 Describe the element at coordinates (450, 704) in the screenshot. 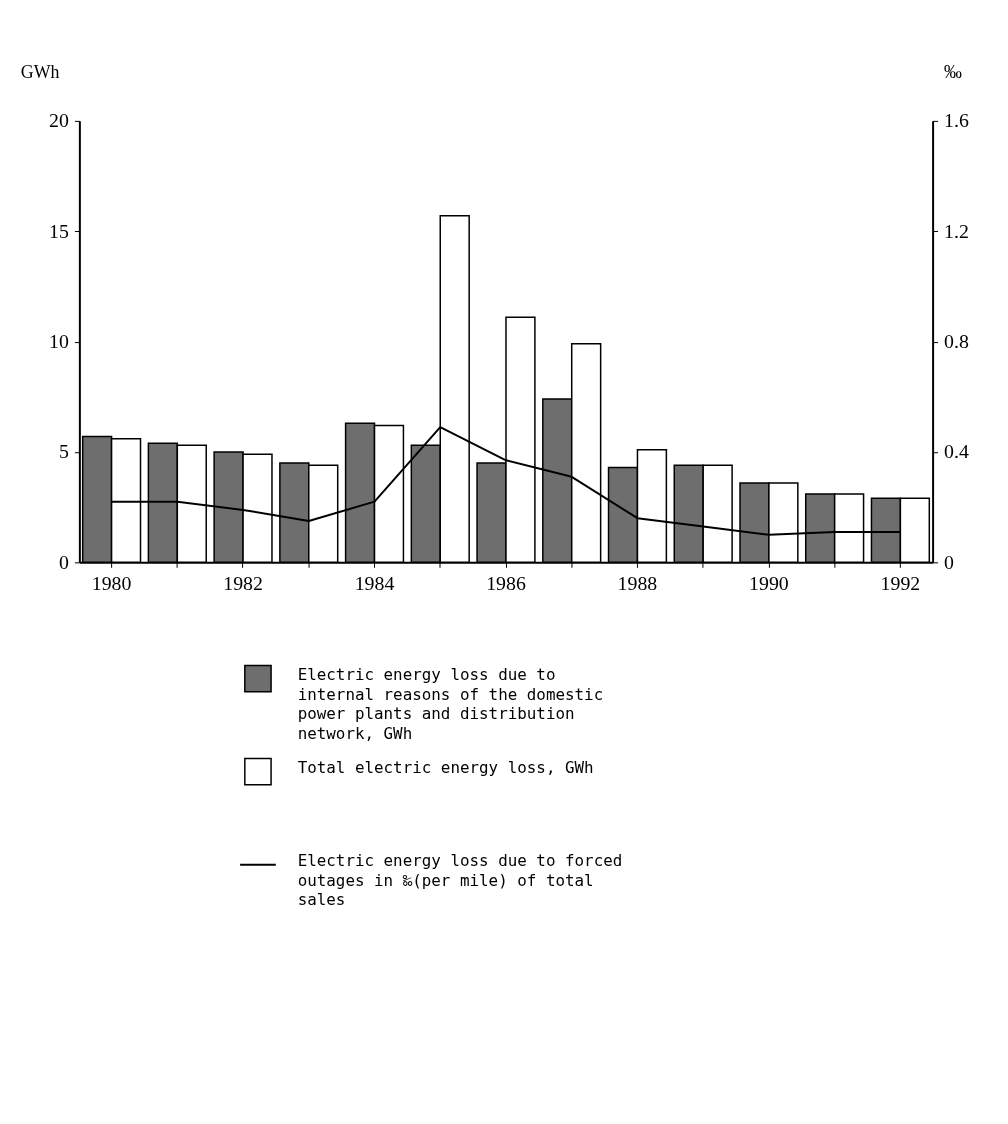

I see `legend-label: Electric energy loss due to internal reasons of the domestic power plants and distribution network, GWh` at that location.